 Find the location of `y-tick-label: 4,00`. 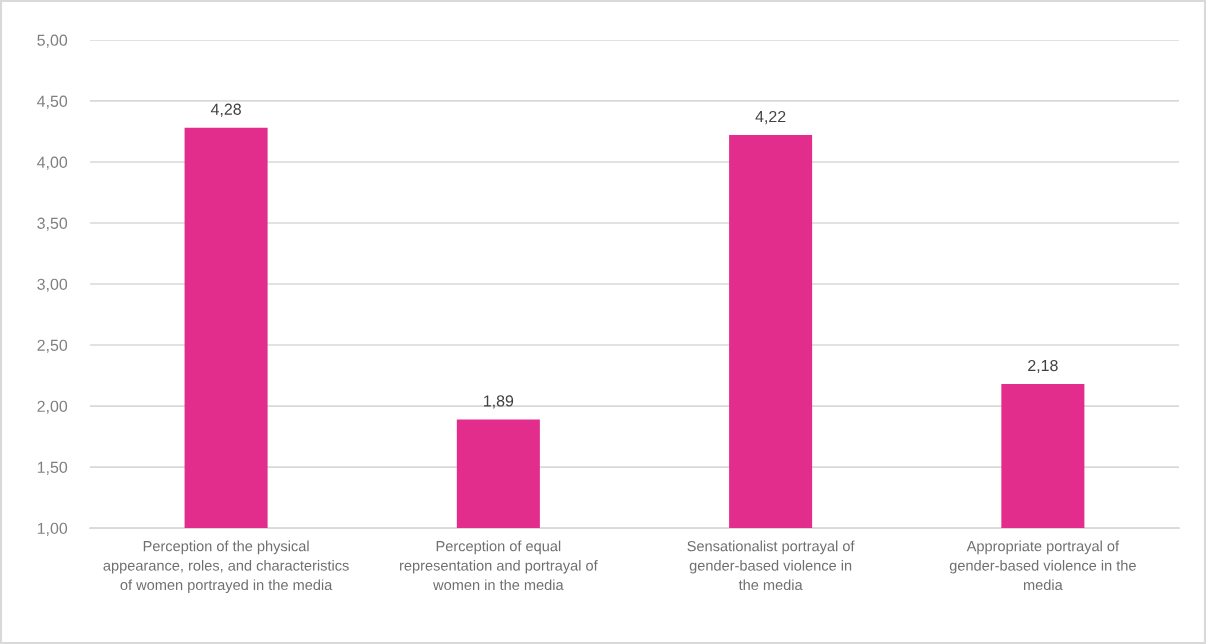

y-tick-label: 4,00 is located at coordinates (52, 163).